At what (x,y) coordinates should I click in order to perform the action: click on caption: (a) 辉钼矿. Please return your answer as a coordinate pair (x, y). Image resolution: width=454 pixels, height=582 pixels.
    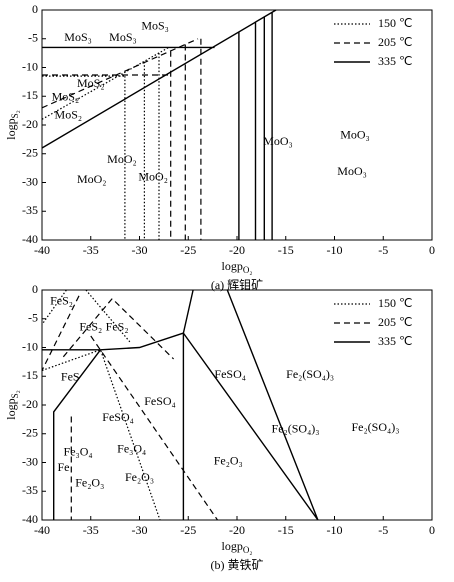
    Looking at the image, I should click on (237, 285).